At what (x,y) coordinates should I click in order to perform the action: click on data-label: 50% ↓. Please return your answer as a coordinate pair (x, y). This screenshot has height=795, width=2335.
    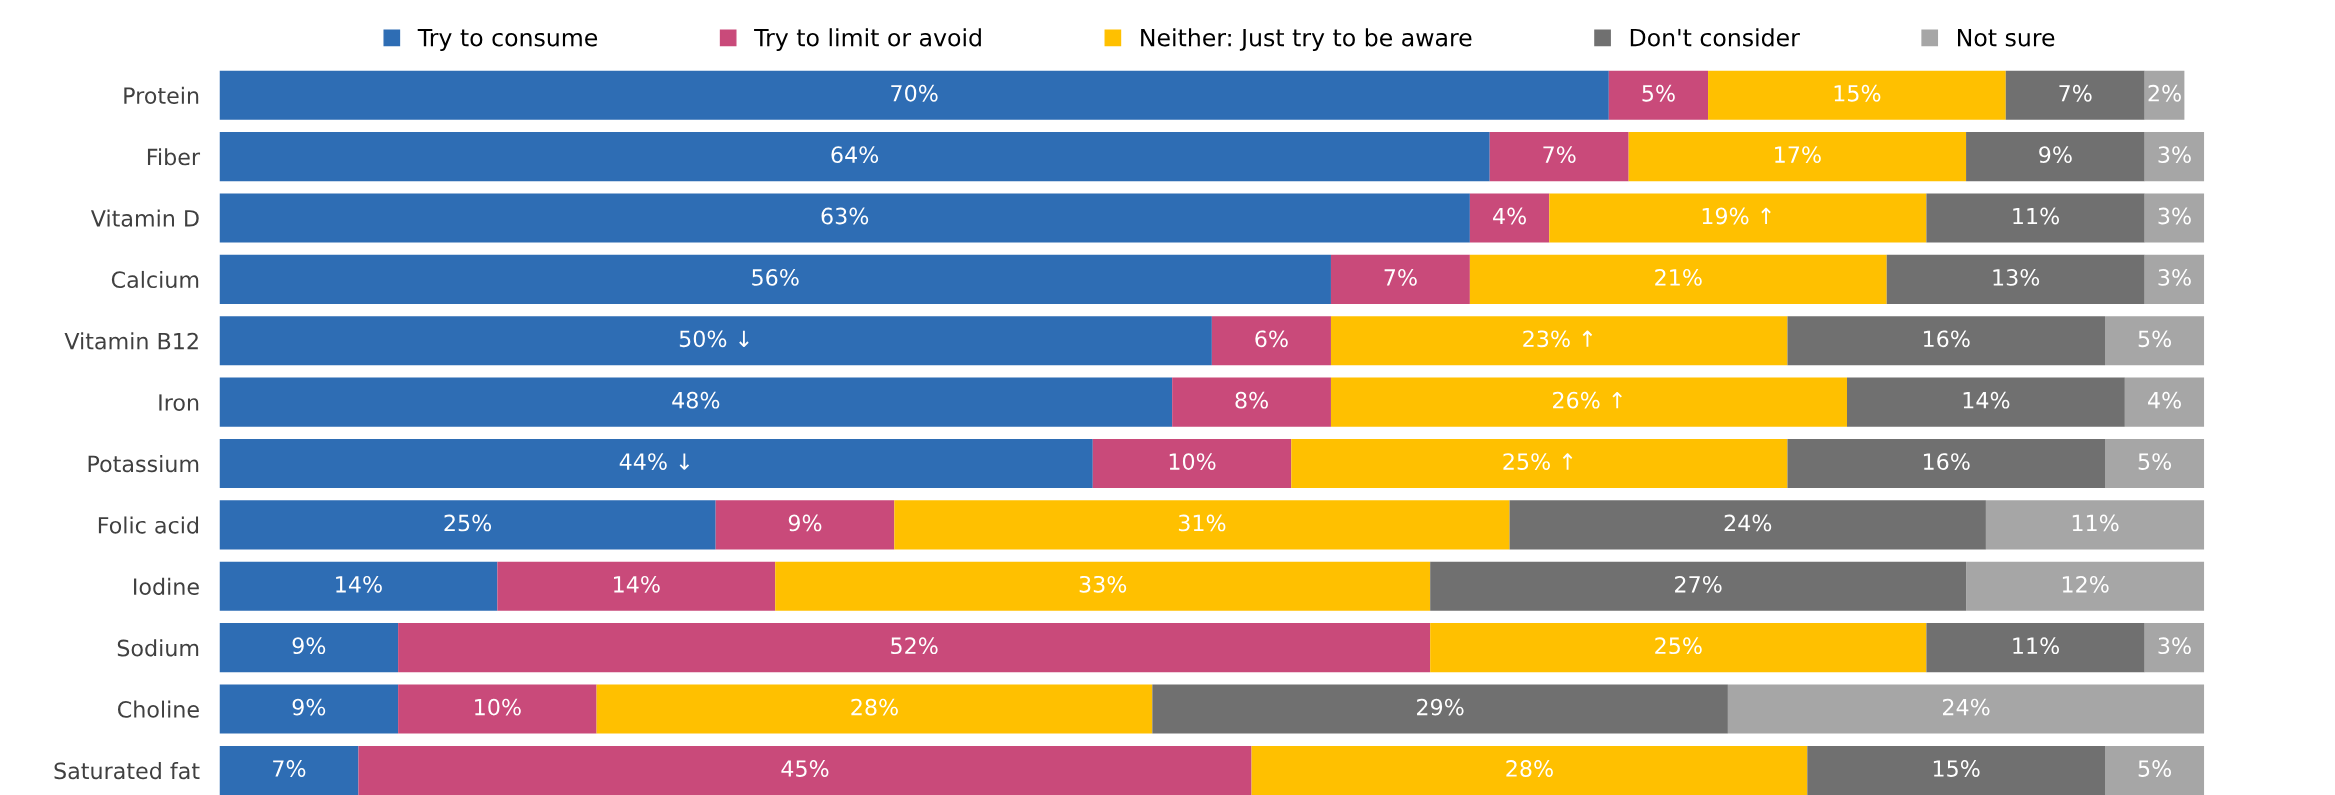
    Looking at the image, I should click on (714, 339).